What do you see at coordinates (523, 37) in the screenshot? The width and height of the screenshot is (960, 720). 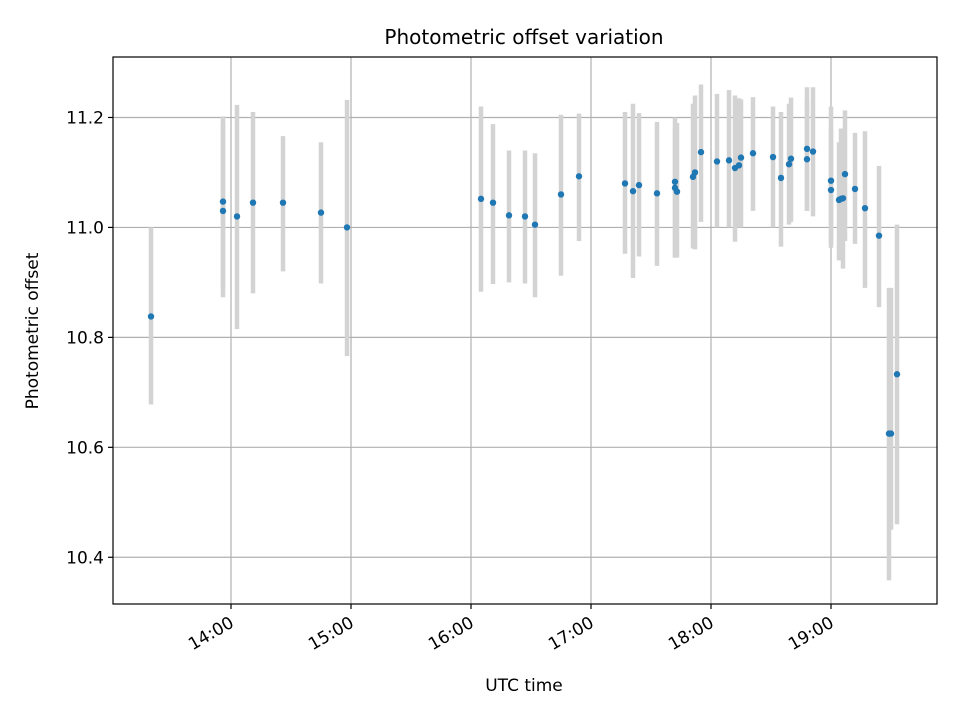 I see `chart-title: Photometric offset variation` at bounding box center [523, 37].